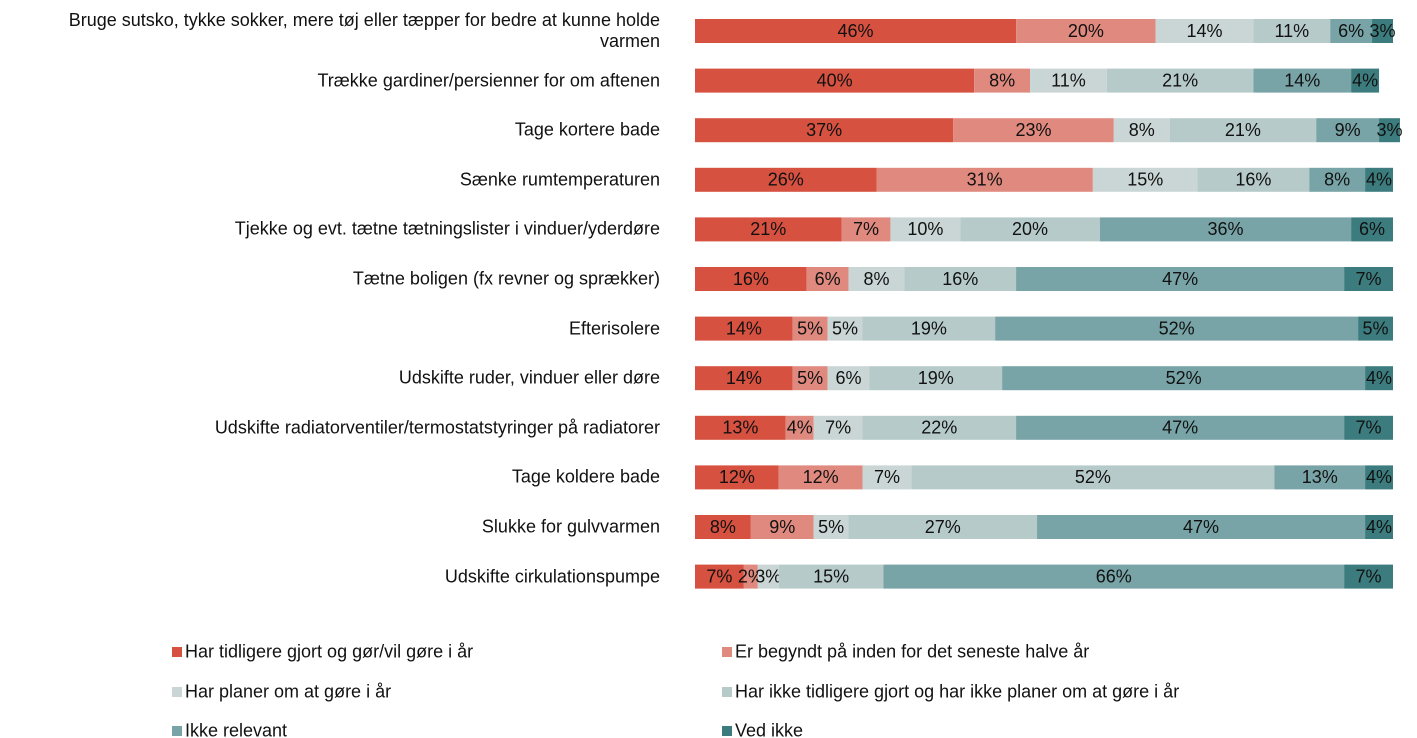  I want to click on data-label: 37%, so click(824, 130).